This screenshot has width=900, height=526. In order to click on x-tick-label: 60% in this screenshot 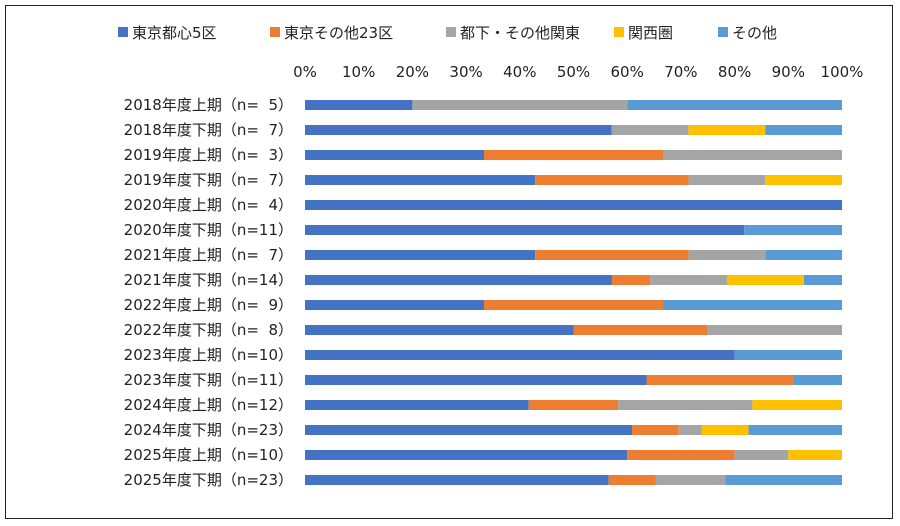, I will do `click(627, 72)`.